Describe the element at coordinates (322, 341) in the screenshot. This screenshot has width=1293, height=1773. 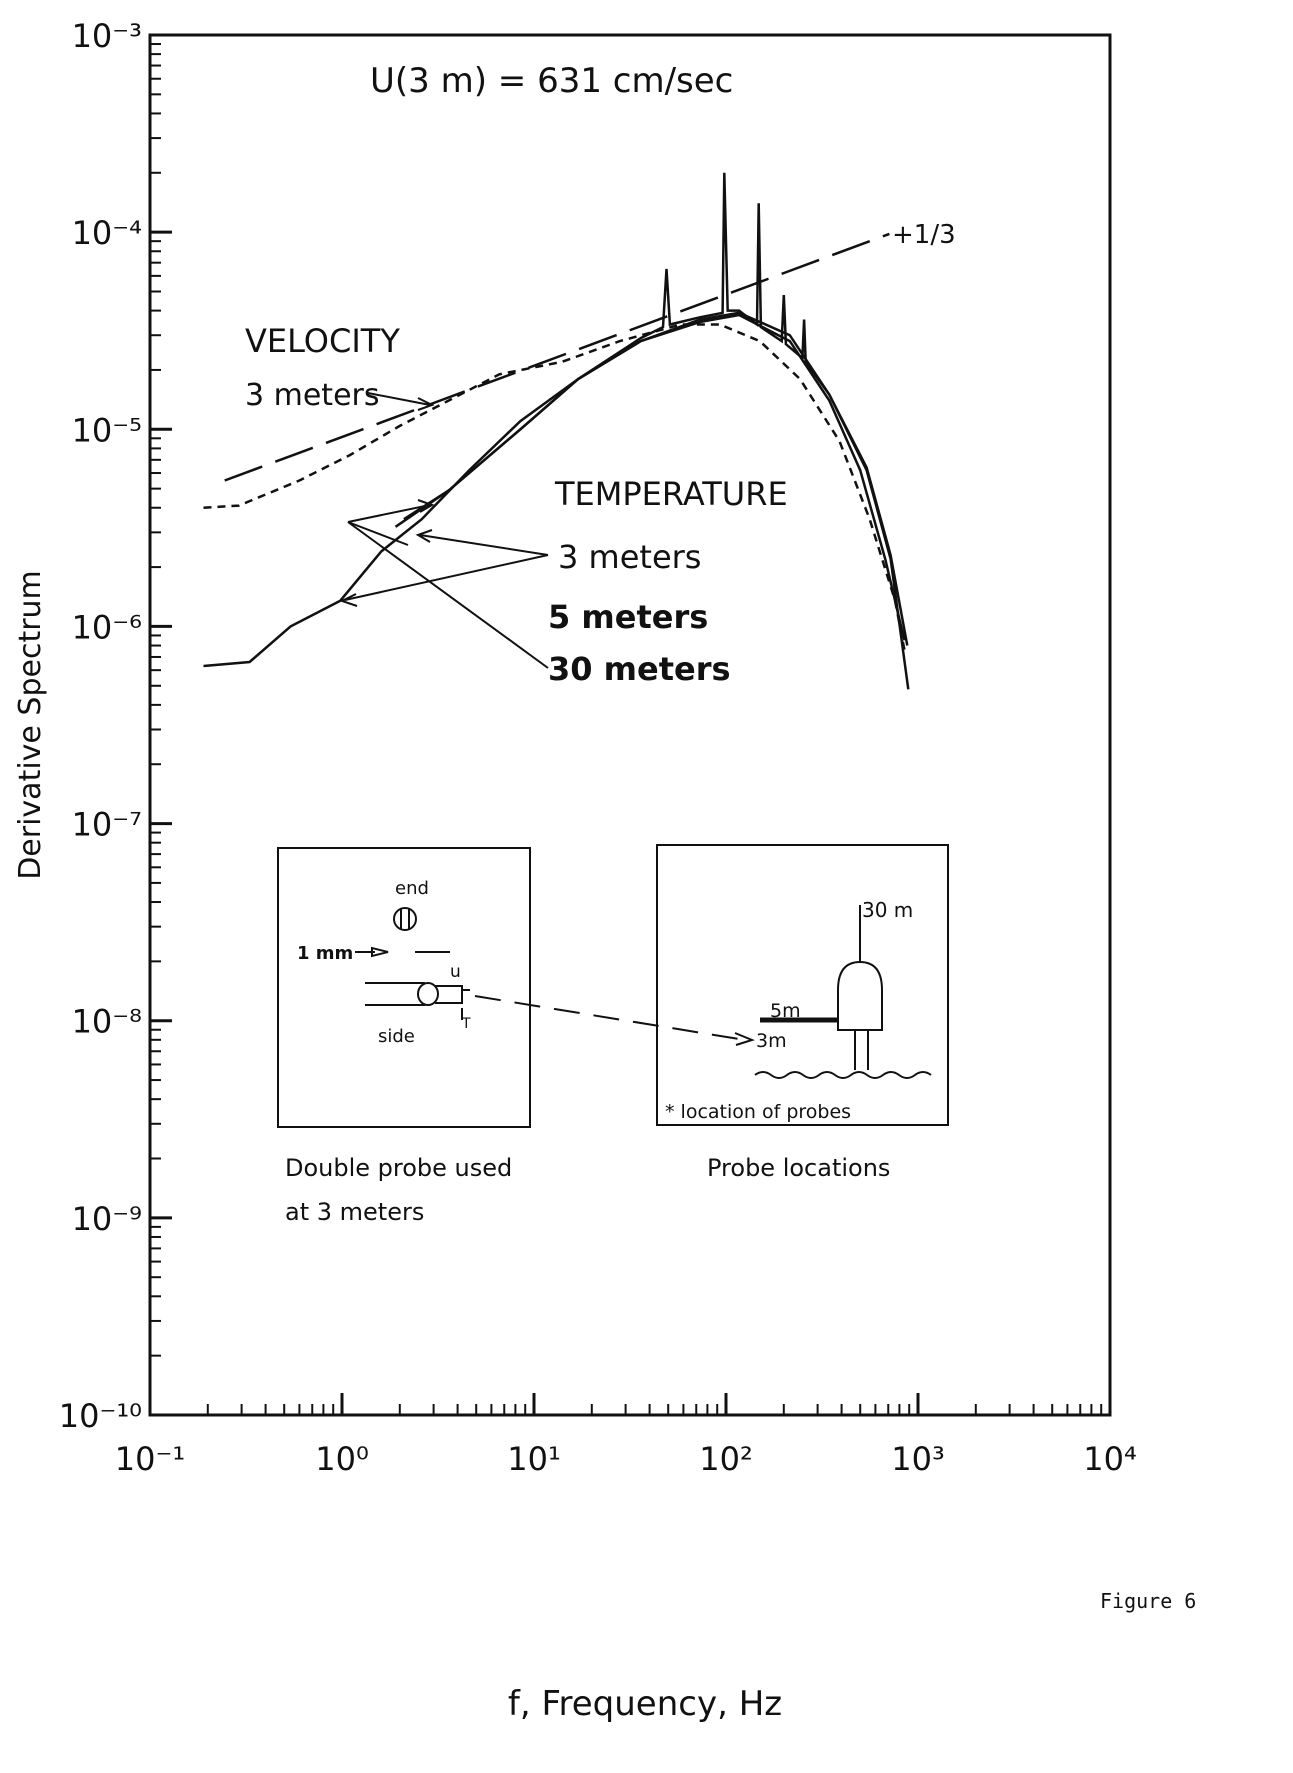
I see `annotation: VELOCITY` at that location.